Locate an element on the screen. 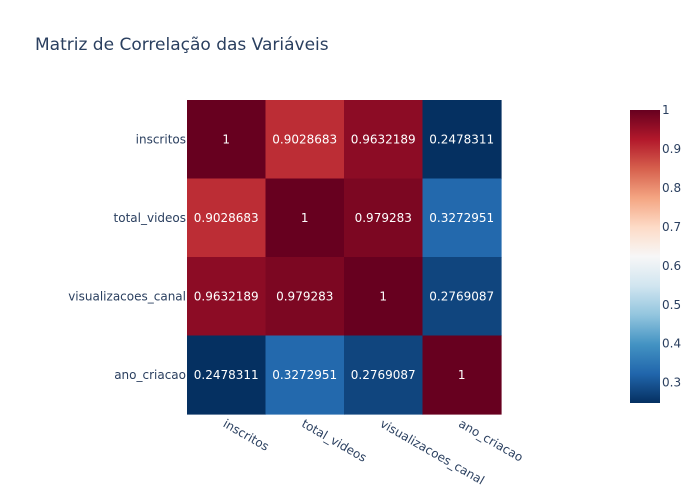  colorbar-tick-label: 0.9 is located at coordinates (671, 149).